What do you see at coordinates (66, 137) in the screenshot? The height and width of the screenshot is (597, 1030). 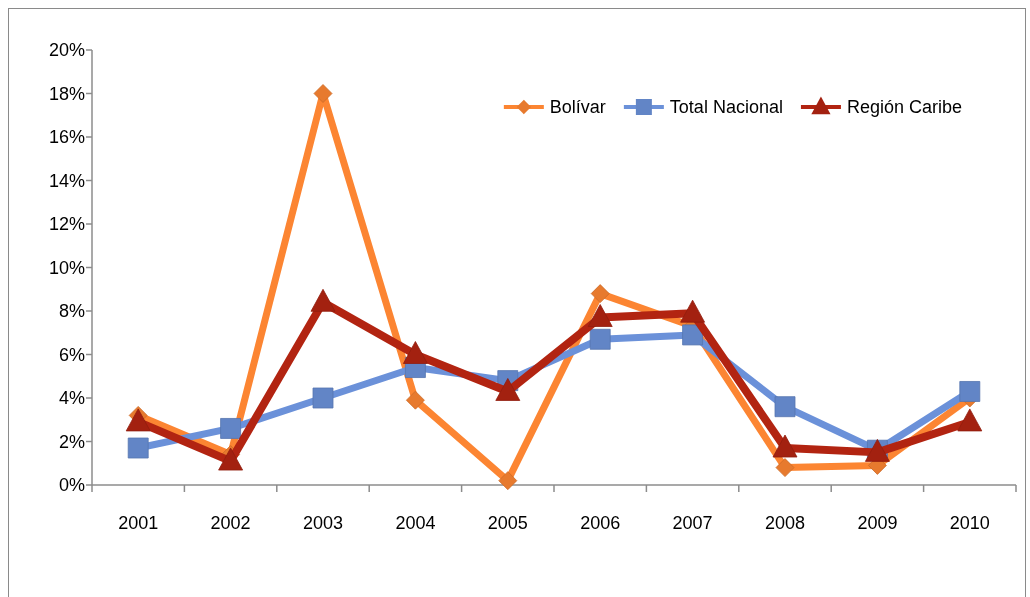 I see `y-tick-label: 16%` at bounding box center [66, 137].